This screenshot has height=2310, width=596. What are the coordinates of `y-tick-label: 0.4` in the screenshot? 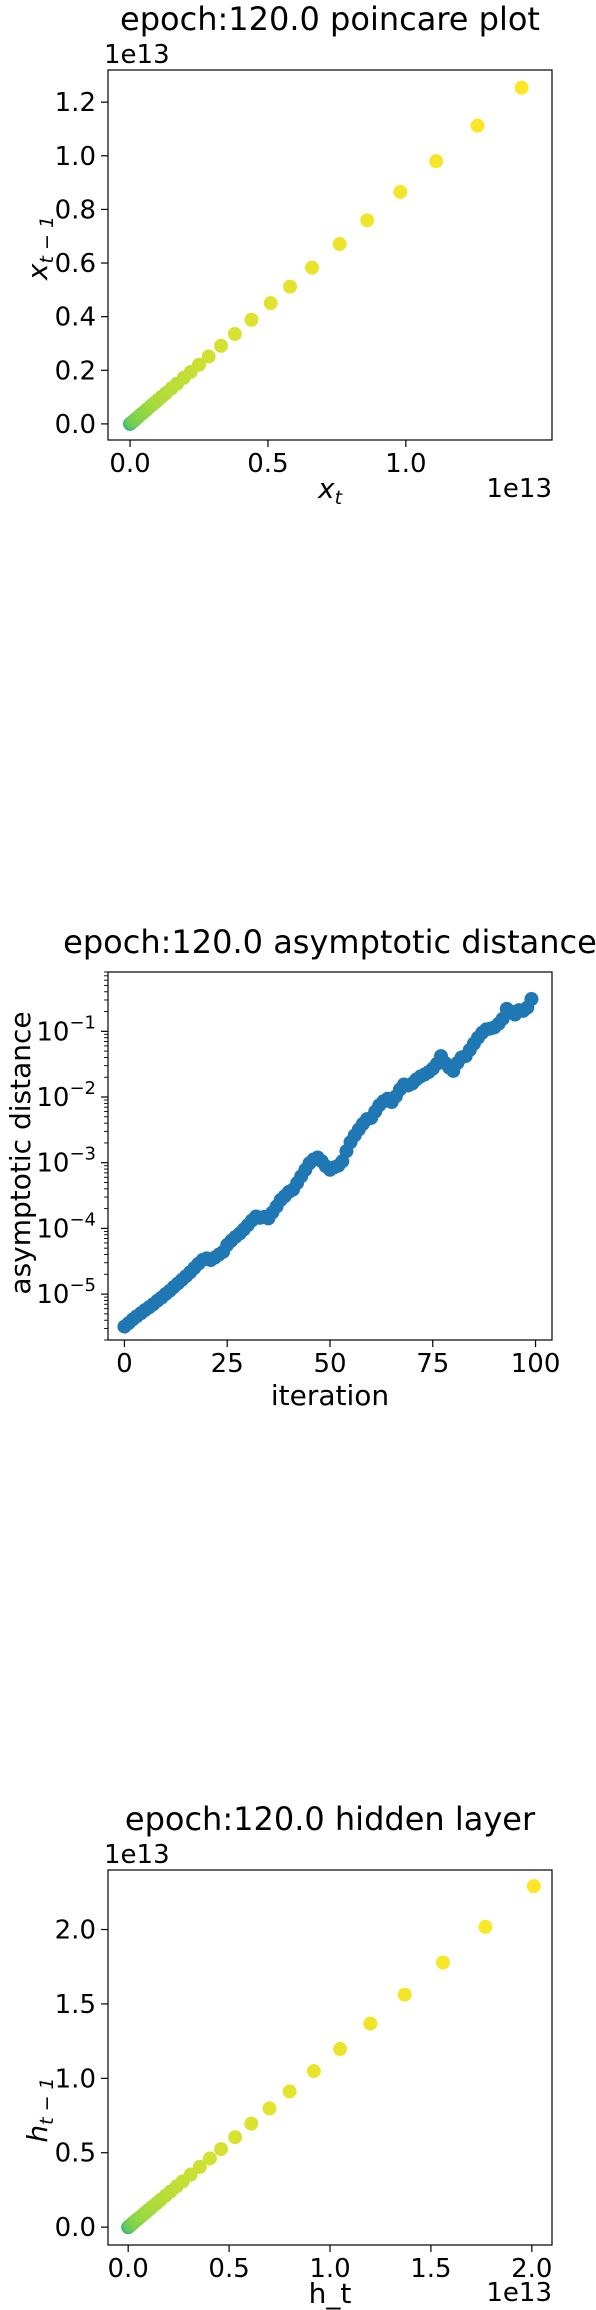 It's located at (75, 318).